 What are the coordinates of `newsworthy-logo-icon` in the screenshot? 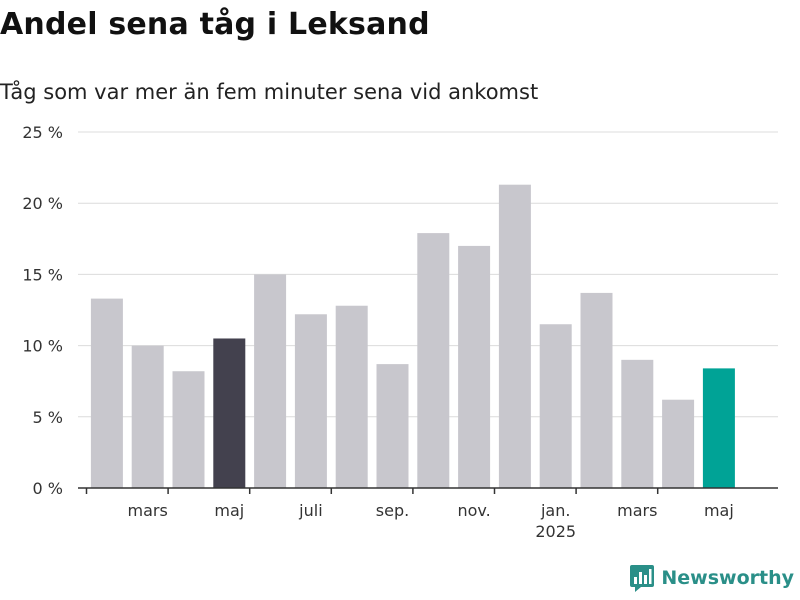 It's located at (642, 578).